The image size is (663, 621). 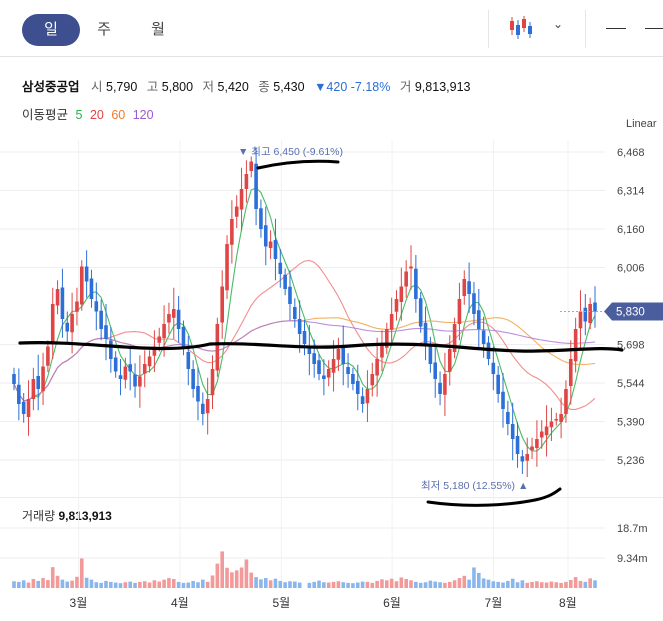 What do you see at coordinates (88, 113) in the screenshot?
I see `moving-average-legend: 이동평균 5 20 60 120` at bounding box center [88, 113].